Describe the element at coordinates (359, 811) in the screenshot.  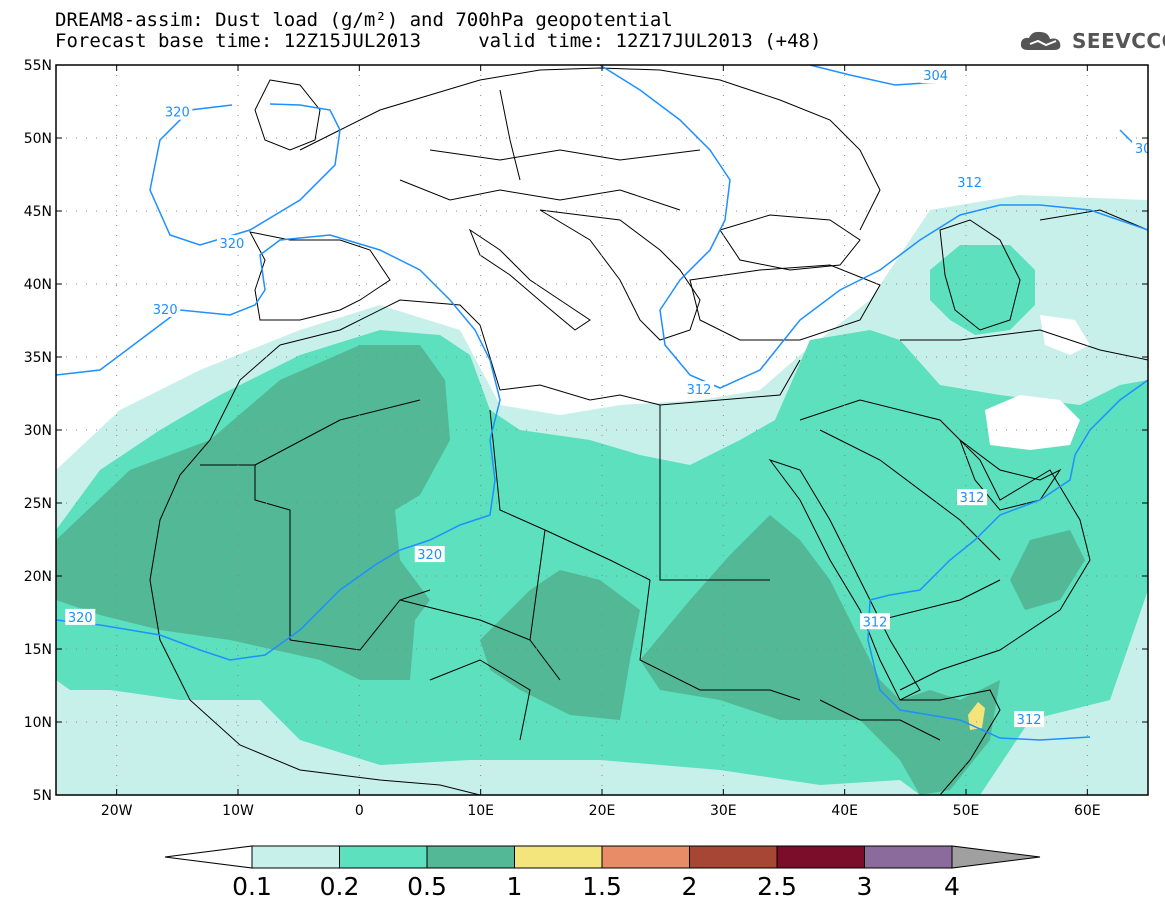
I see `lon-tick-label: 0` at that location.